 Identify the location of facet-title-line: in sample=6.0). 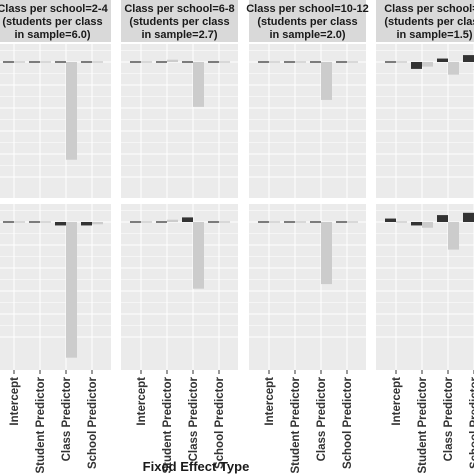
(52, 35).